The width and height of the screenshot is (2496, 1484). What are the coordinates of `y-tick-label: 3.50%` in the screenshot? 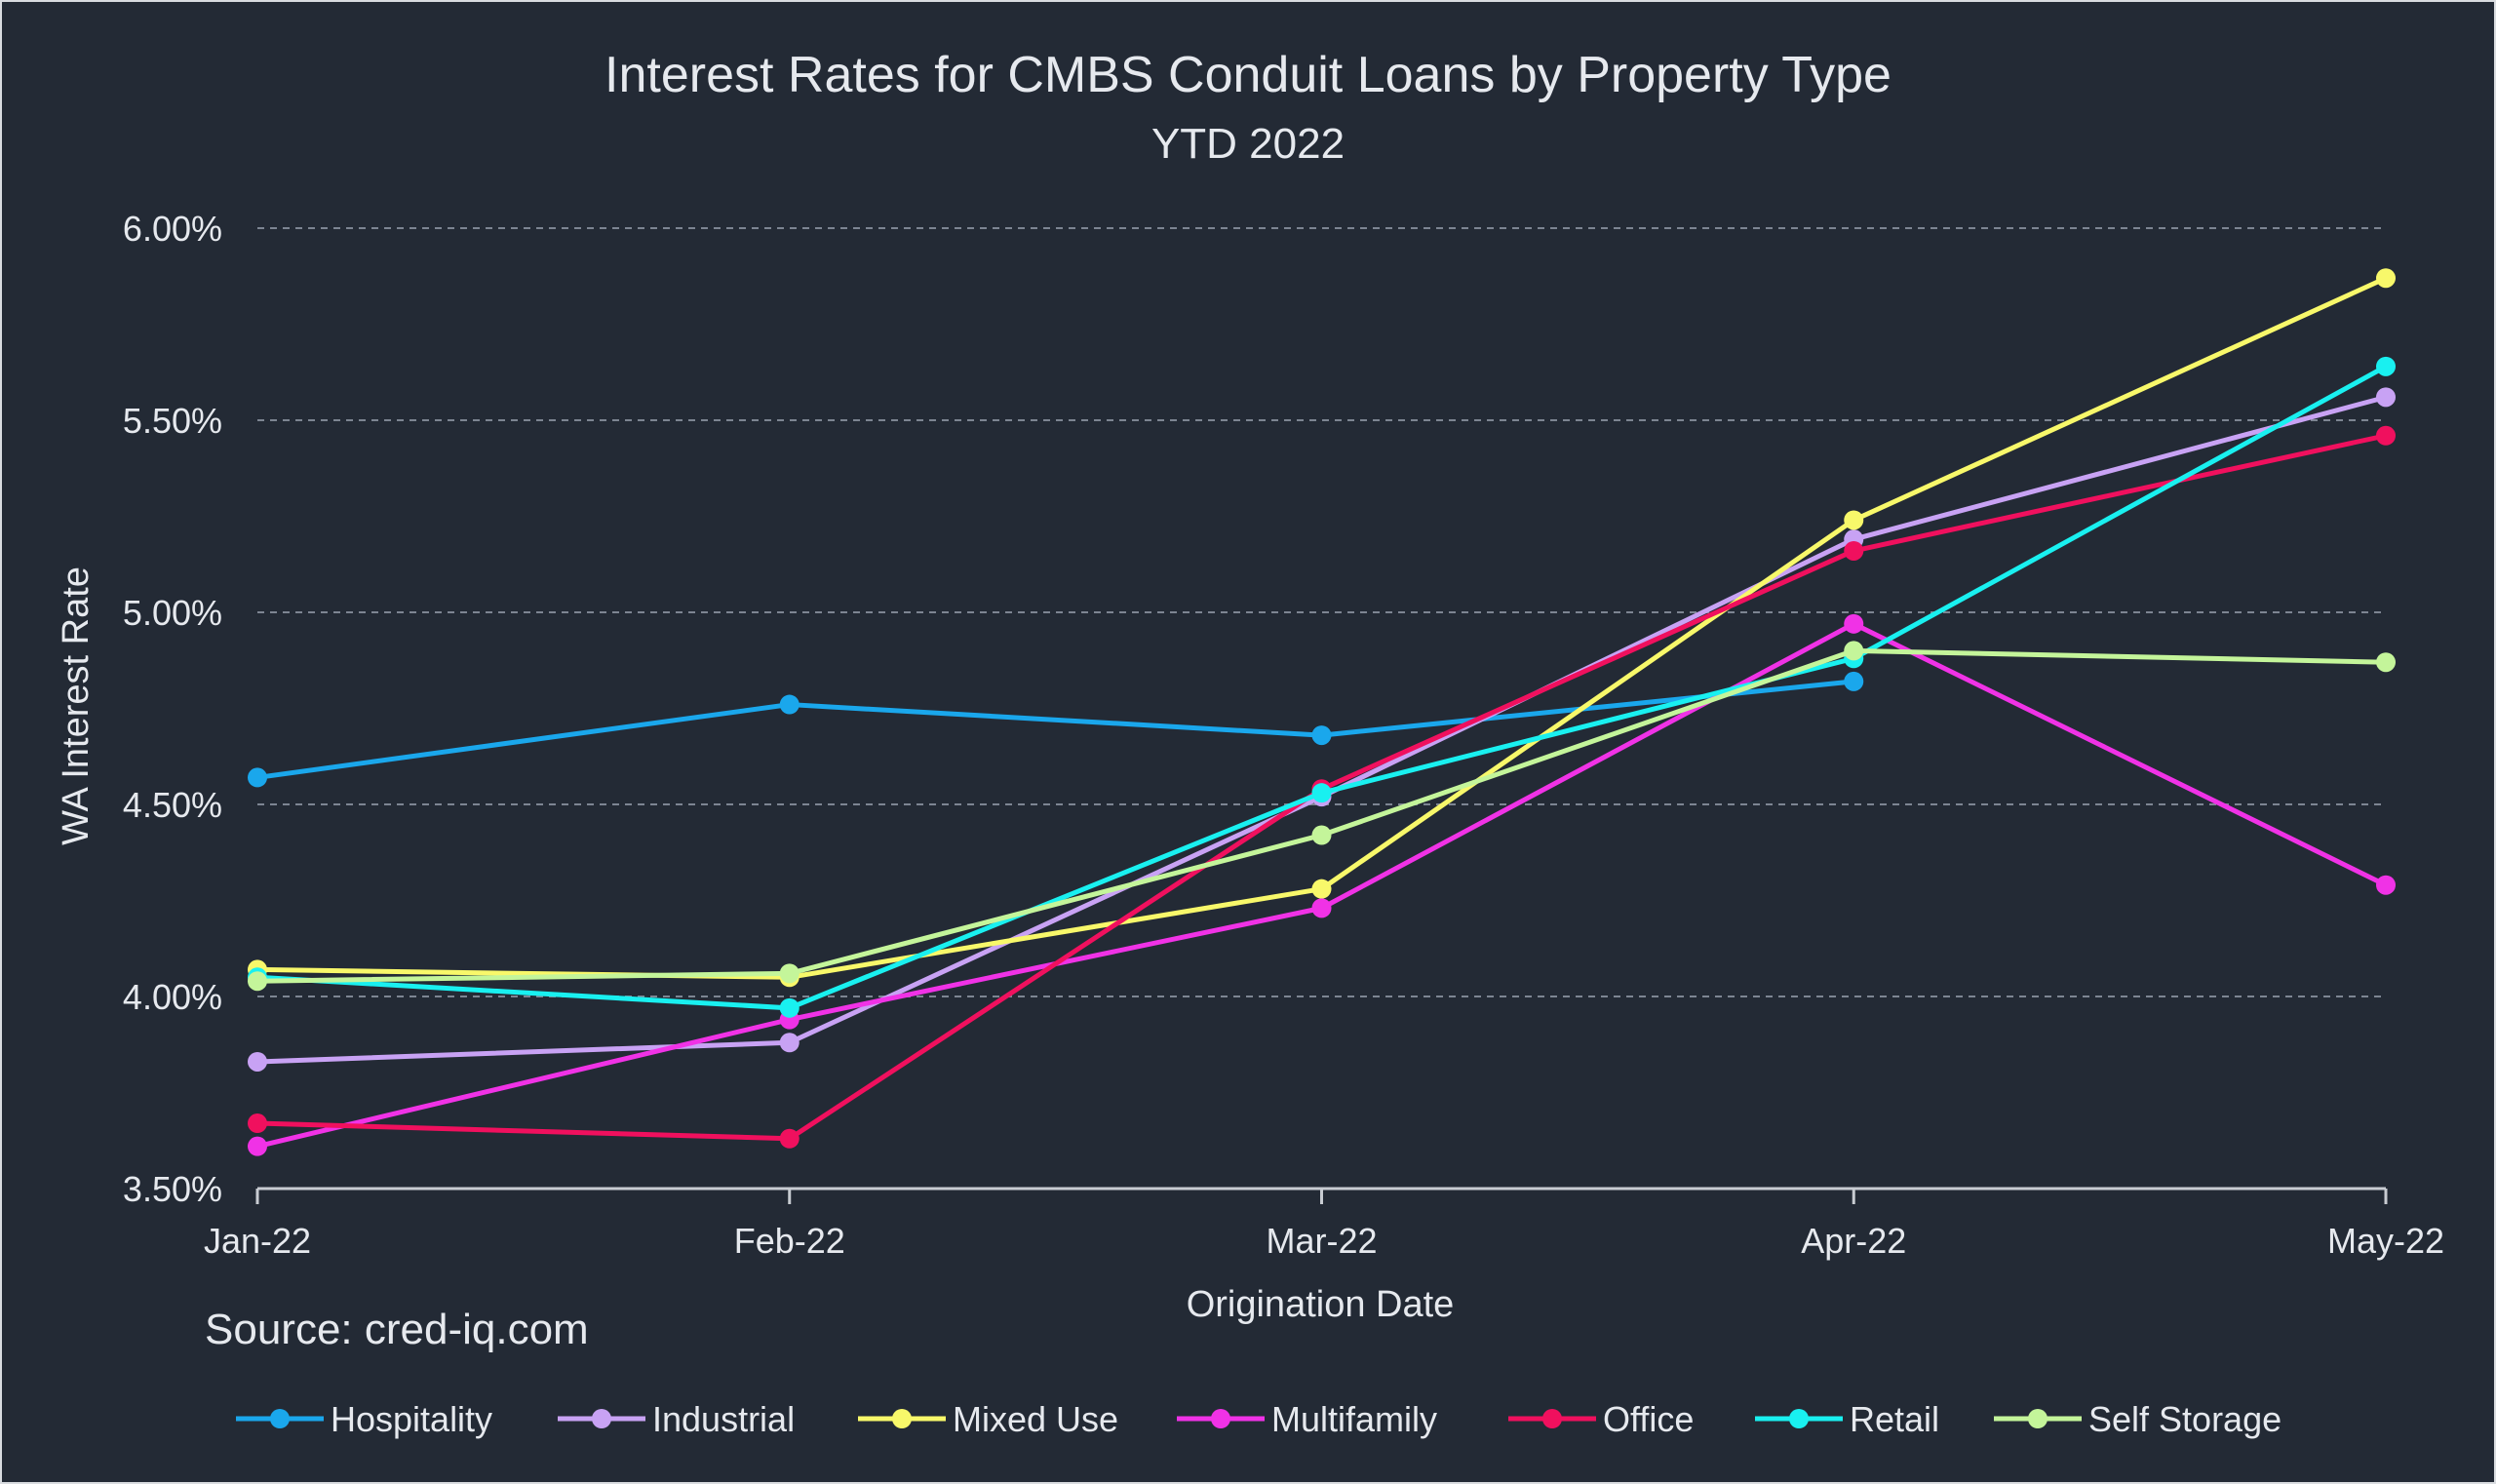 It's located at (172, 1189).